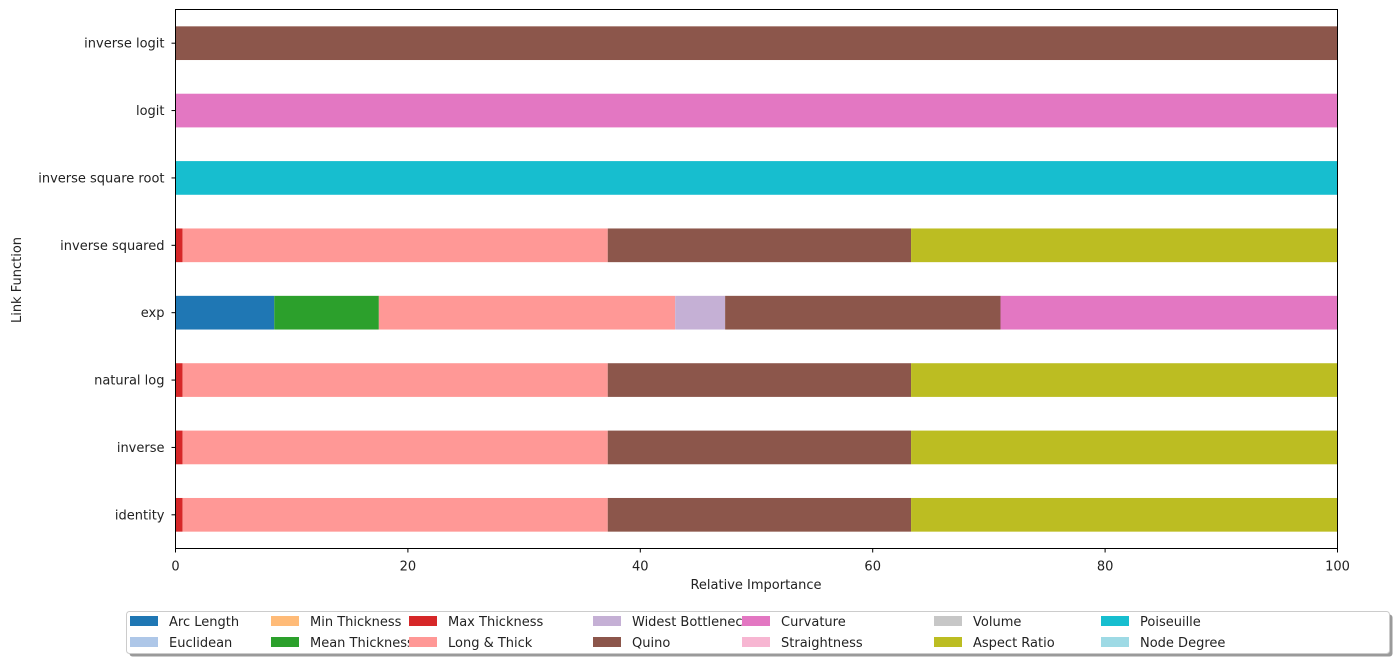 This screenshot has width=1397, height=665. Describe the element at coordinates (822, 643) in the screenshot. I see `legend-label: Straightness` at that location.